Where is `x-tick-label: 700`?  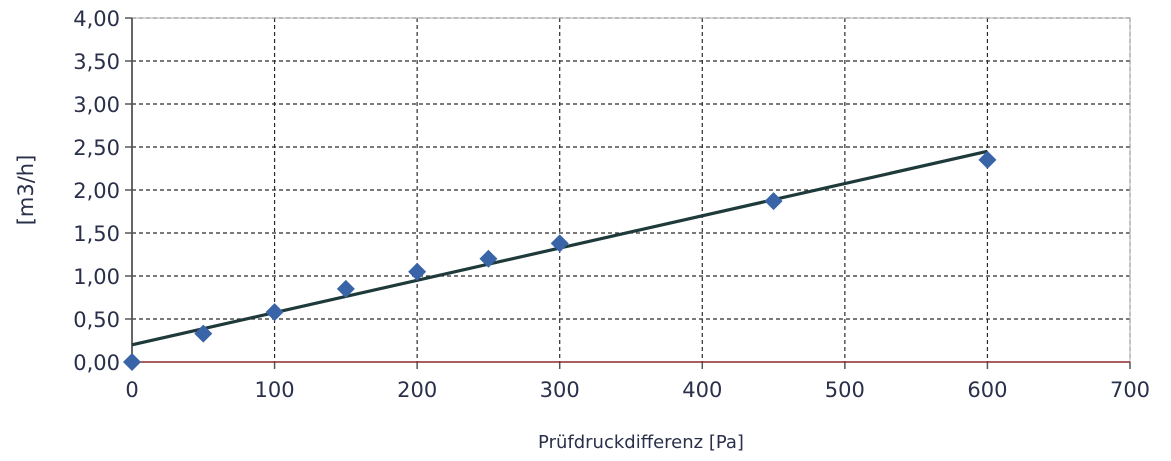
x-tick-label: 700 is located at coordinates (1130, 390).